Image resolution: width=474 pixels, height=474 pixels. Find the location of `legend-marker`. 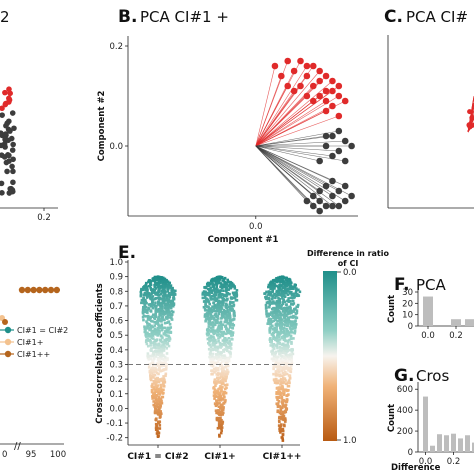

legend-marker is located at coordinates (8, 354).